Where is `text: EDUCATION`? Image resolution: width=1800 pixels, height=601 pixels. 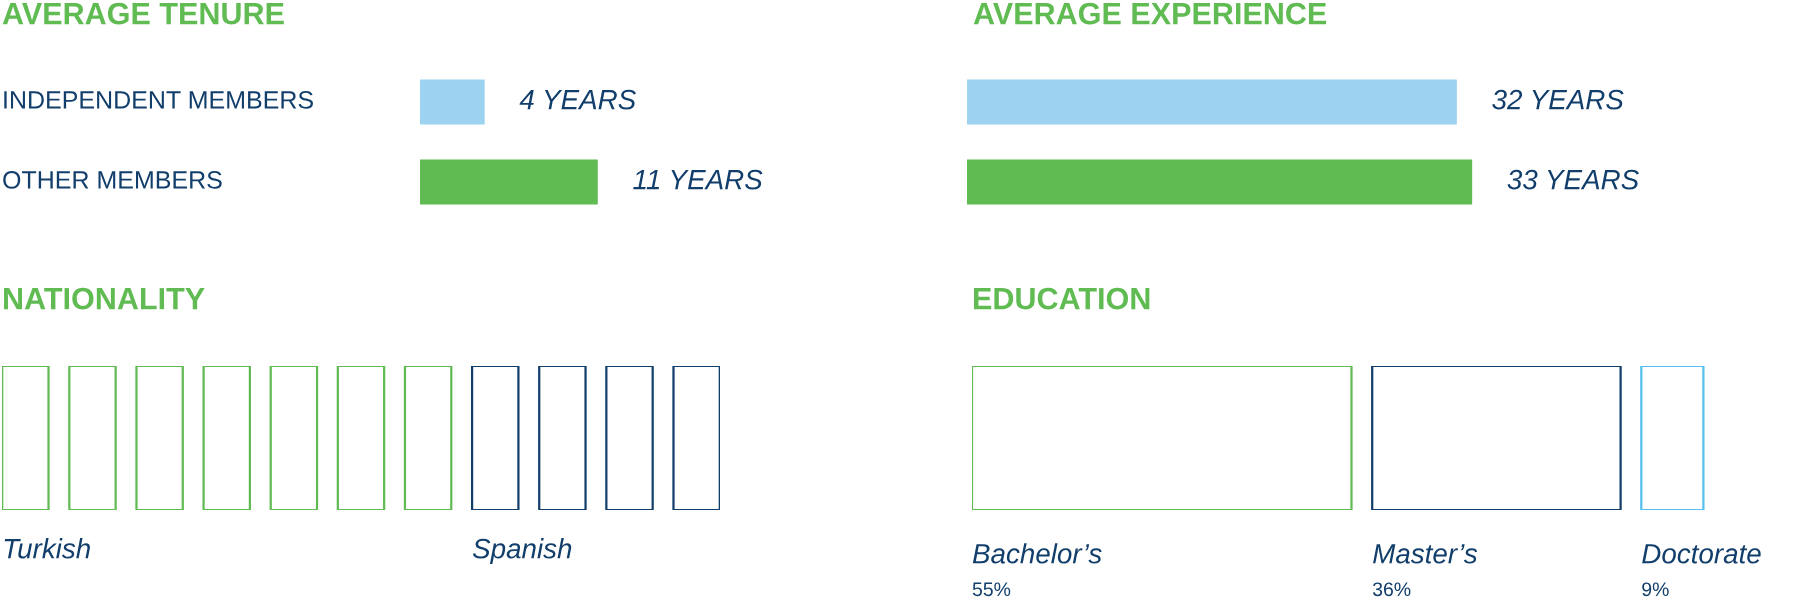
text: EDUCATION is located at coordinates (1062, 298).